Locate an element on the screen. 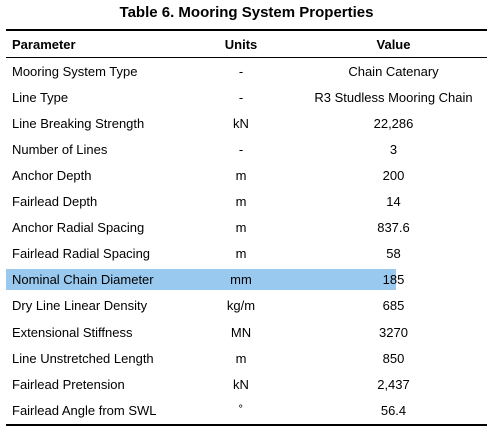 The width and height of the screenshot is (493, 434). row-parameter: Number of Lines is located at coordinates (60, 149).